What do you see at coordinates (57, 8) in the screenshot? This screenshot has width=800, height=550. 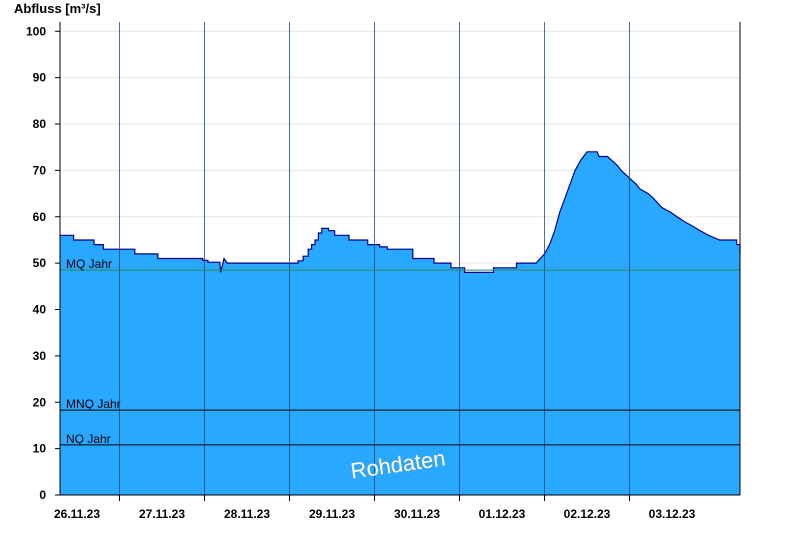 I see `y-axis-label: Abfluss [m³/s]` at bounding box center [57, 8].